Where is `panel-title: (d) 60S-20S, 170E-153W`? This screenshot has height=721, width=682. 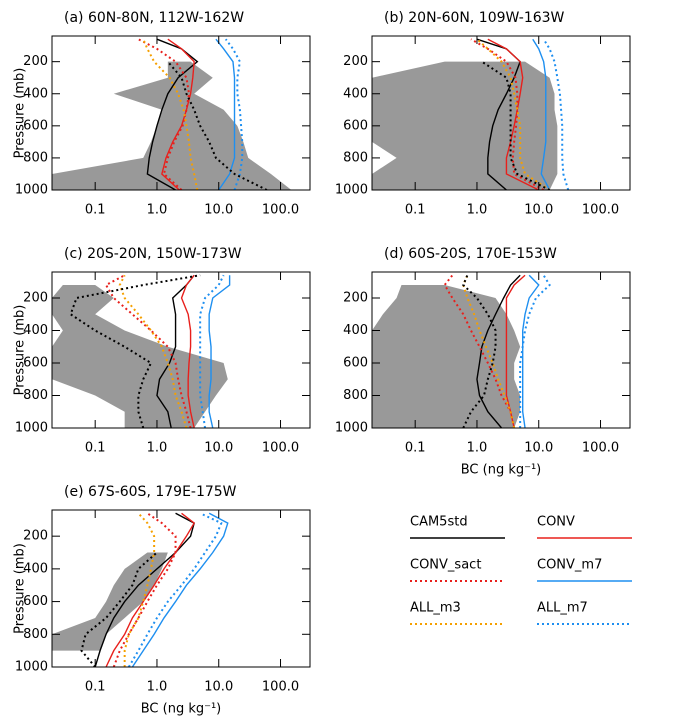 panel-title: (d) 60S-20S, 170E-153W is located at coordinates (470, 254).